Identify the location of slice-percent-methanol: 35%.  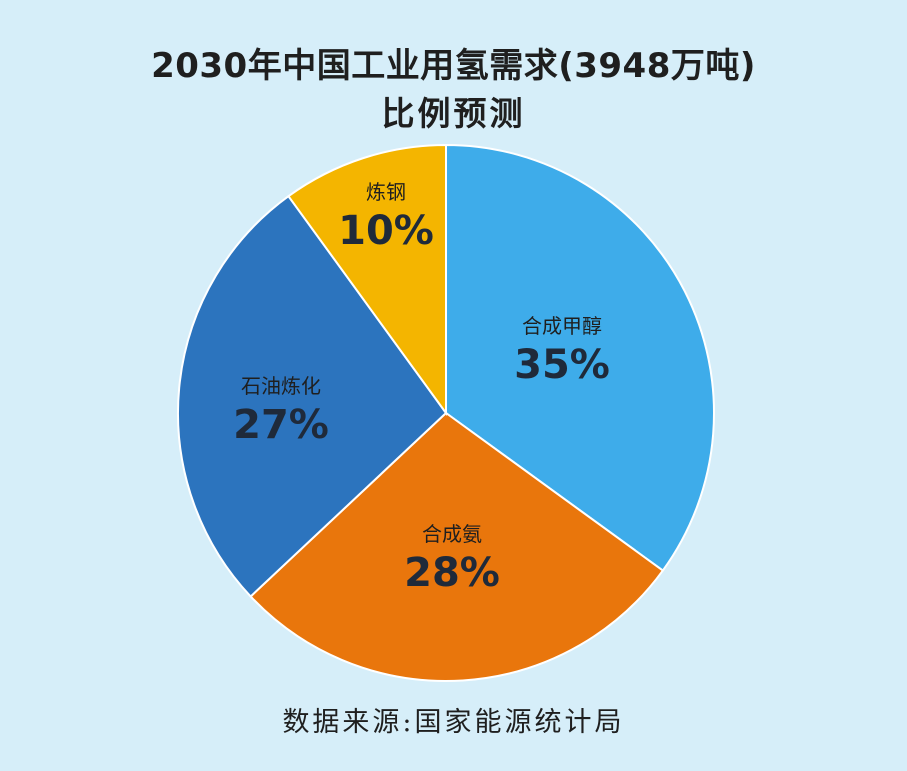
(562, 365).